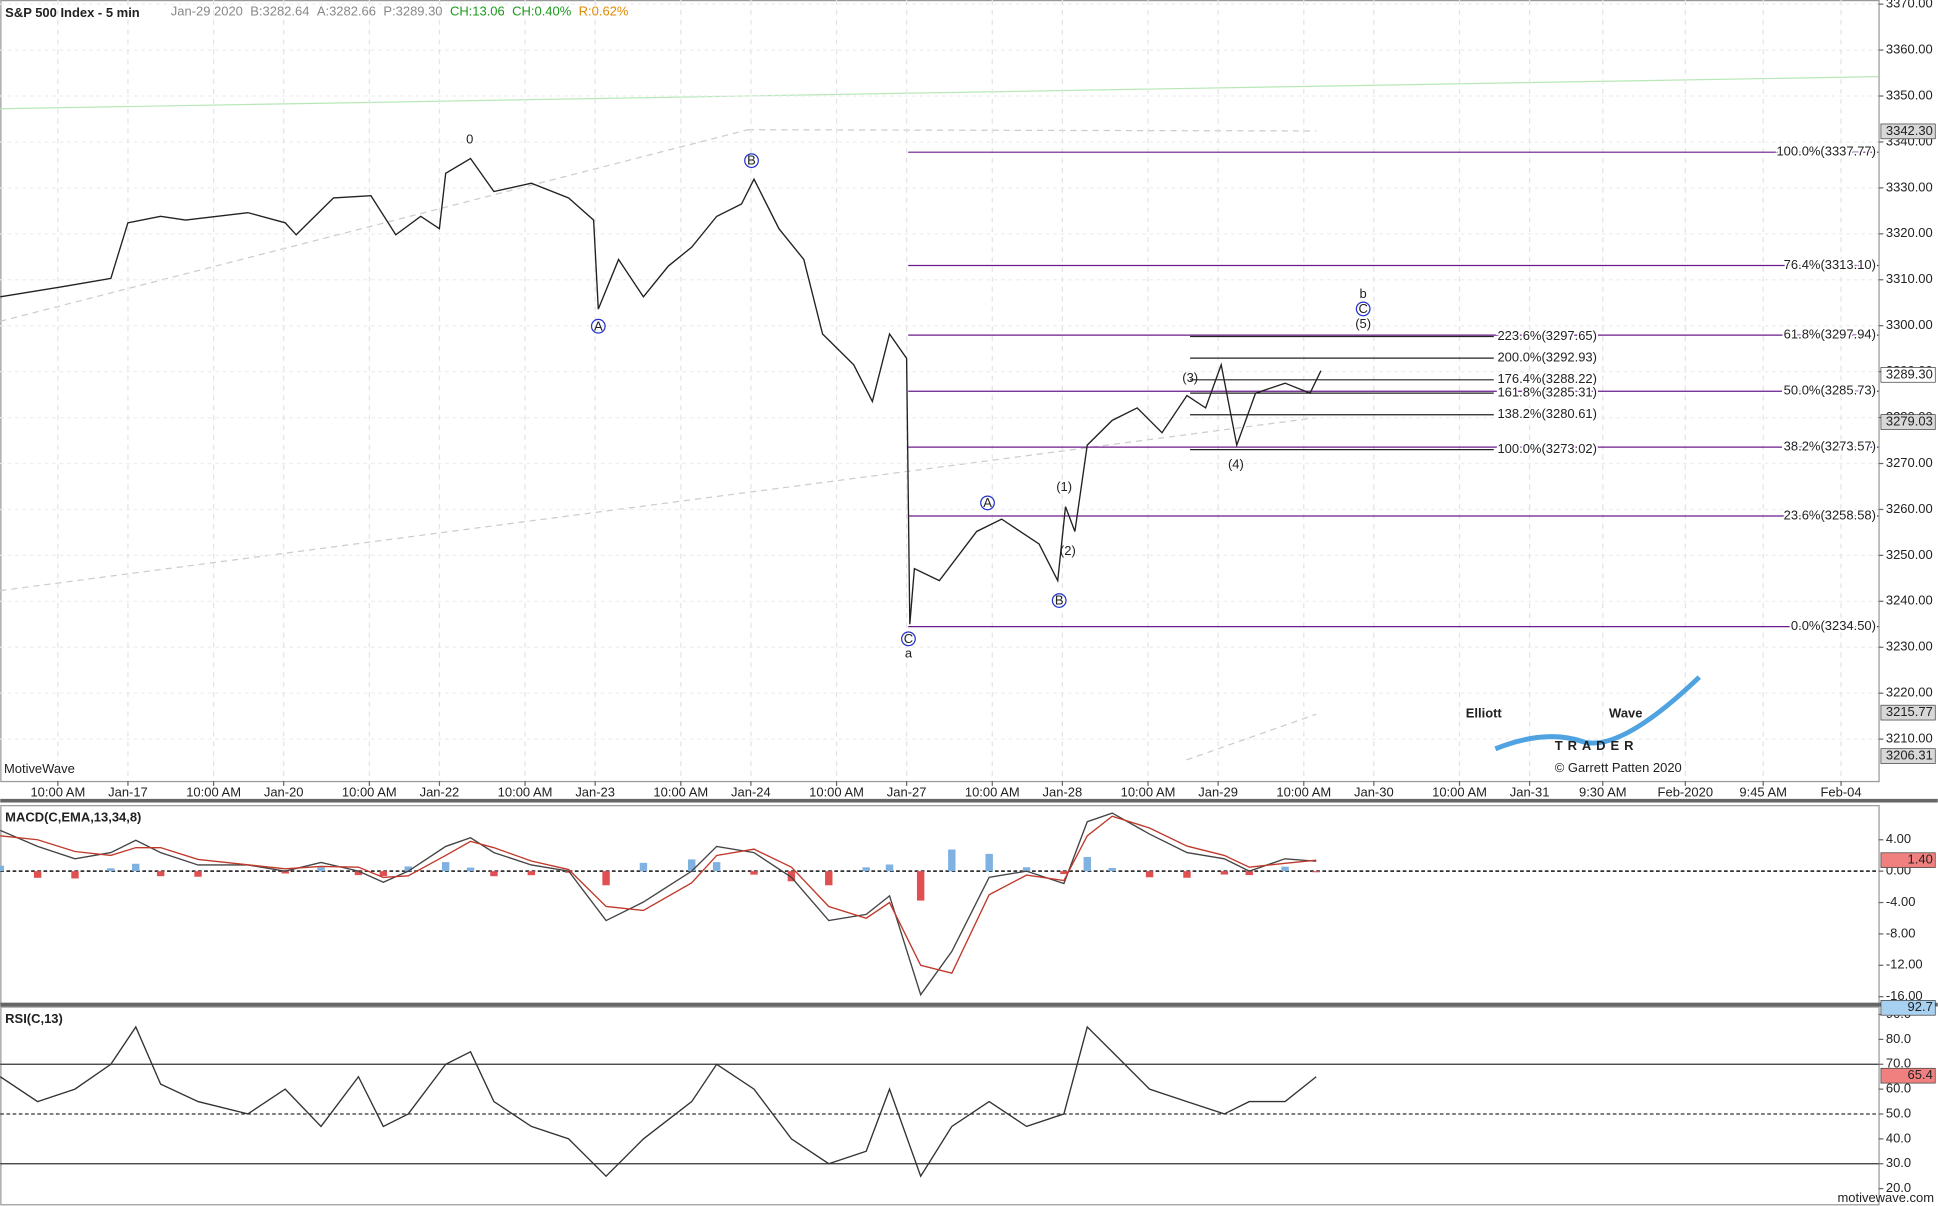  Describe the element at coordinates (1236, 464) in the screenshot. I see `wave-label: (4)` at that location.